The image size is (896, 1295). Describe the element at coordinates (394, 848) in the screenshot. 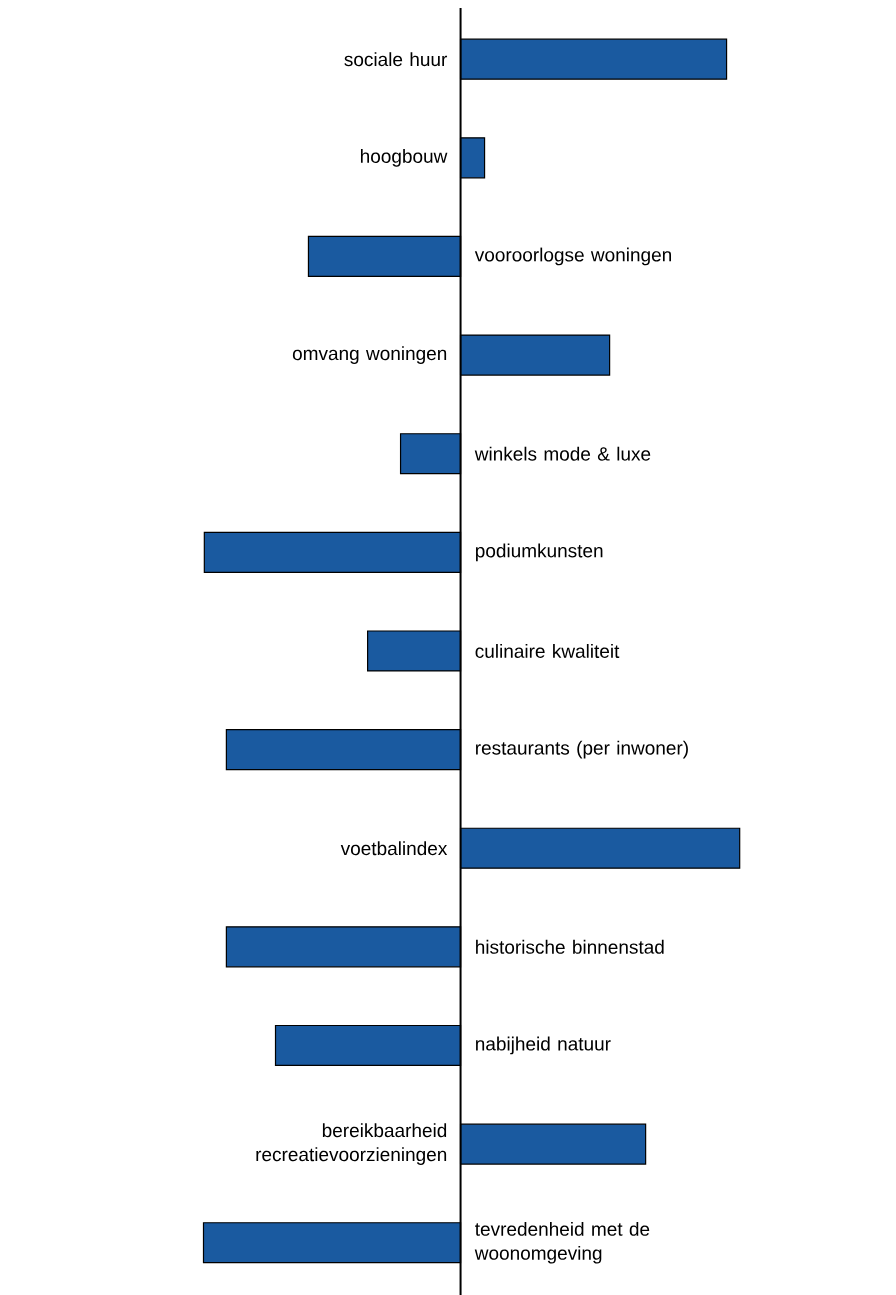

I see `y-tick-label: voetbalindex` at that location.